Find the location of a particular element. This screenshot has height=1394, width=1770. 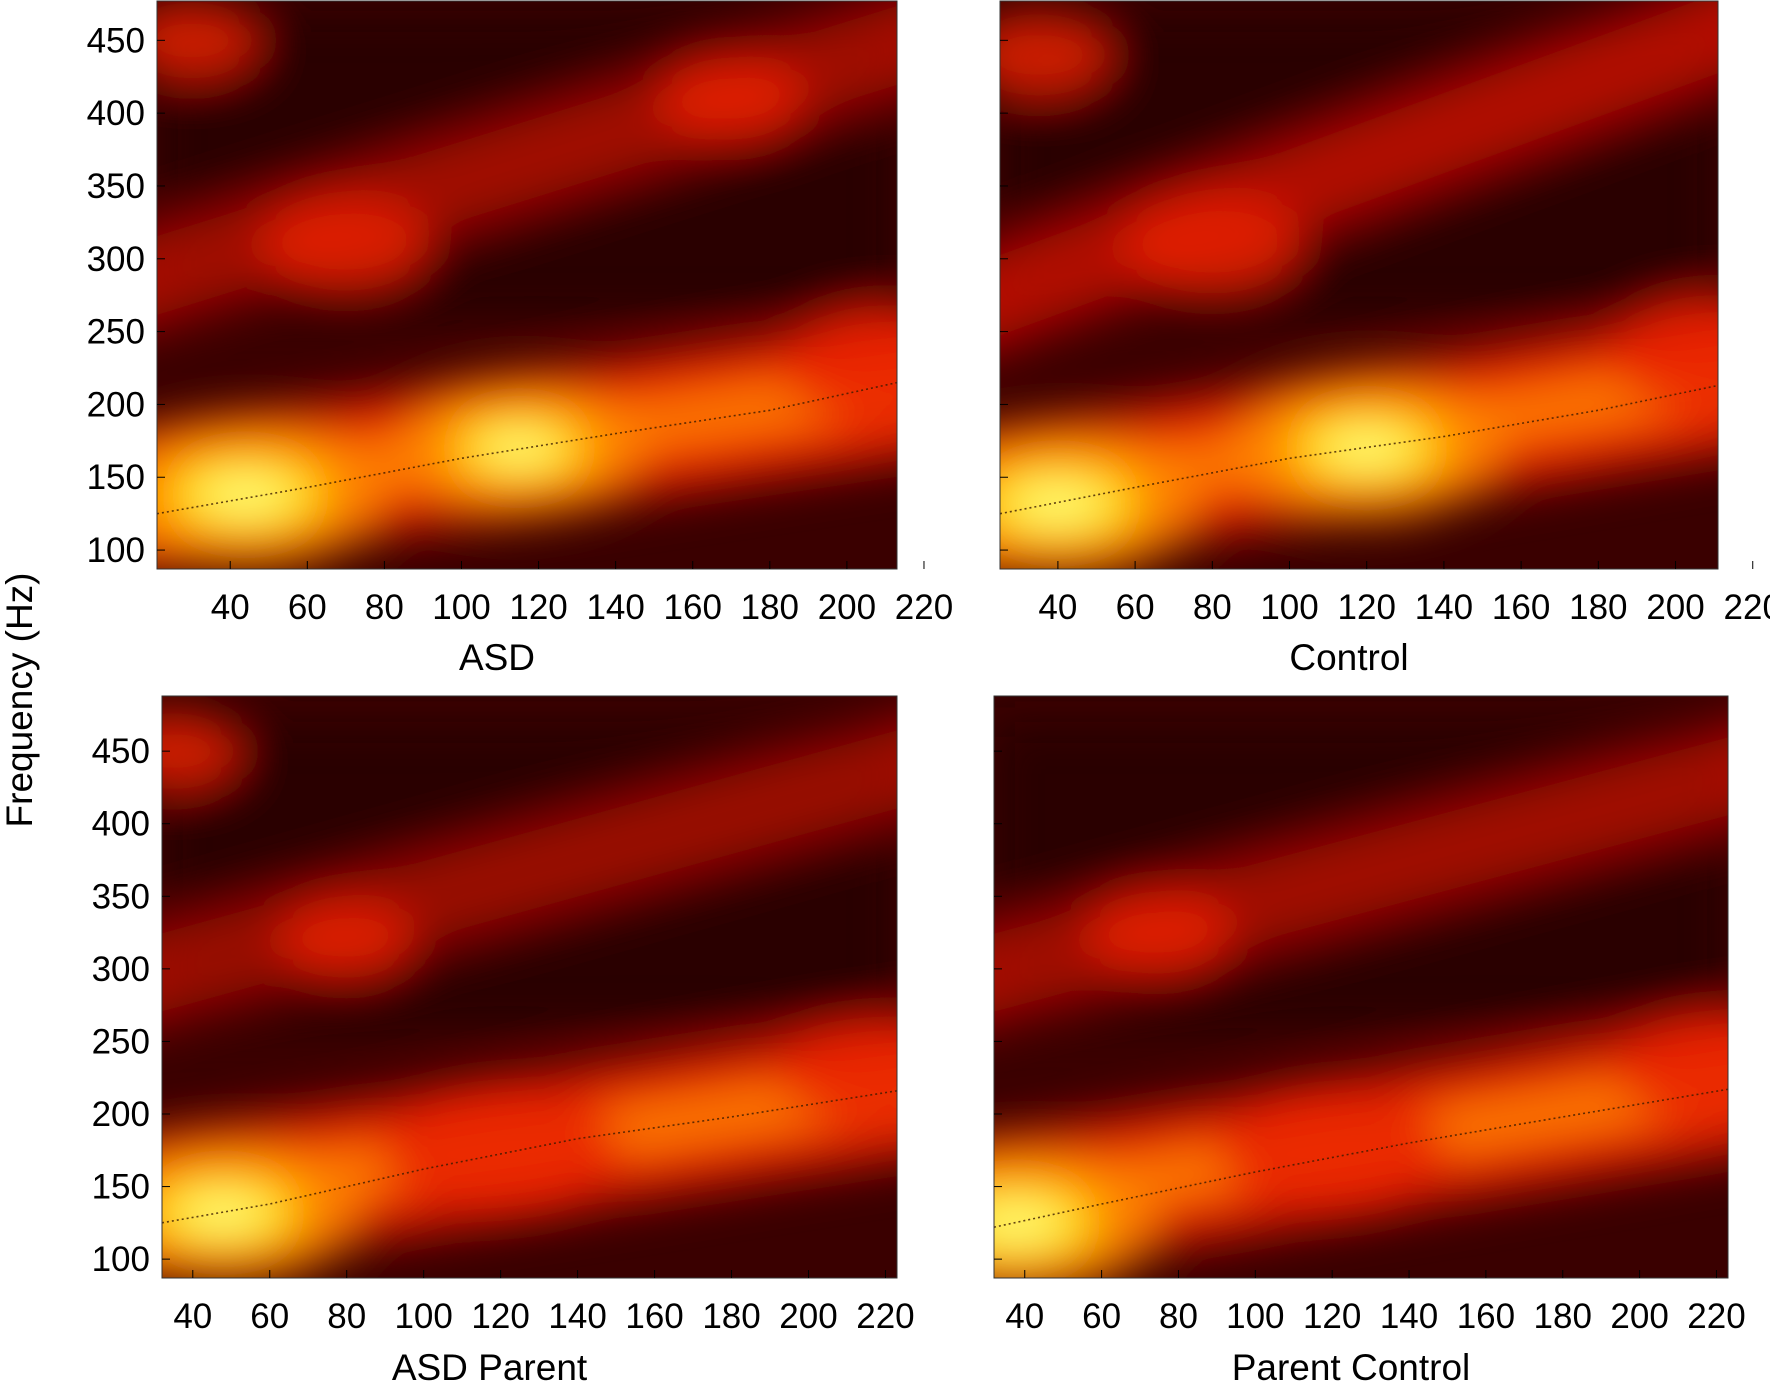

panel-title: Parent Control is located at coordinates (1351, 1367).